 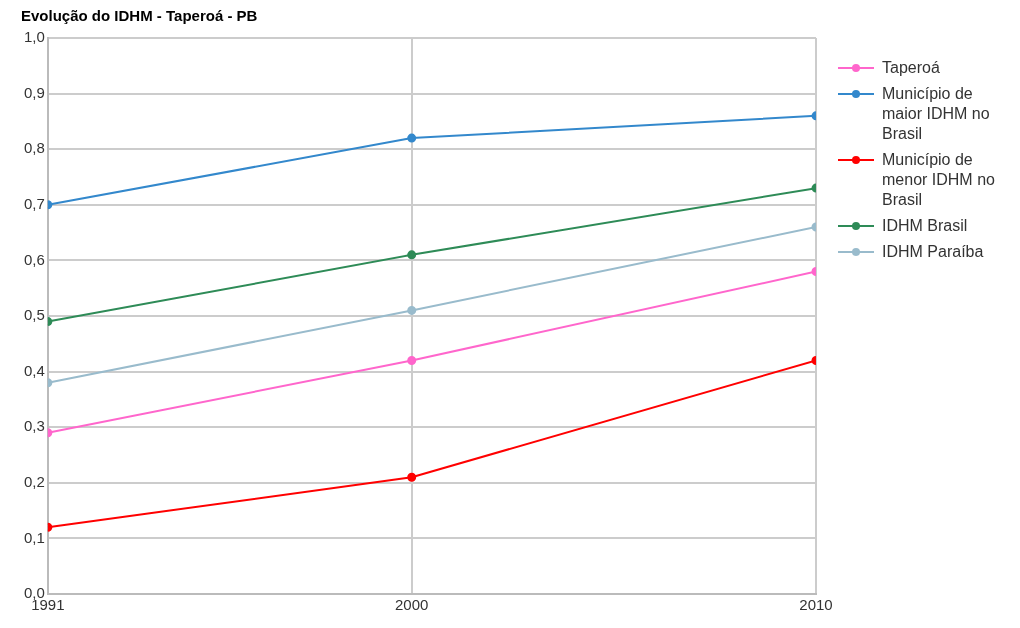 What do you see at coordinates (816, 605) in the screenshot?
I see `x-tick-label: 2010` at bounding box center [816, 605].